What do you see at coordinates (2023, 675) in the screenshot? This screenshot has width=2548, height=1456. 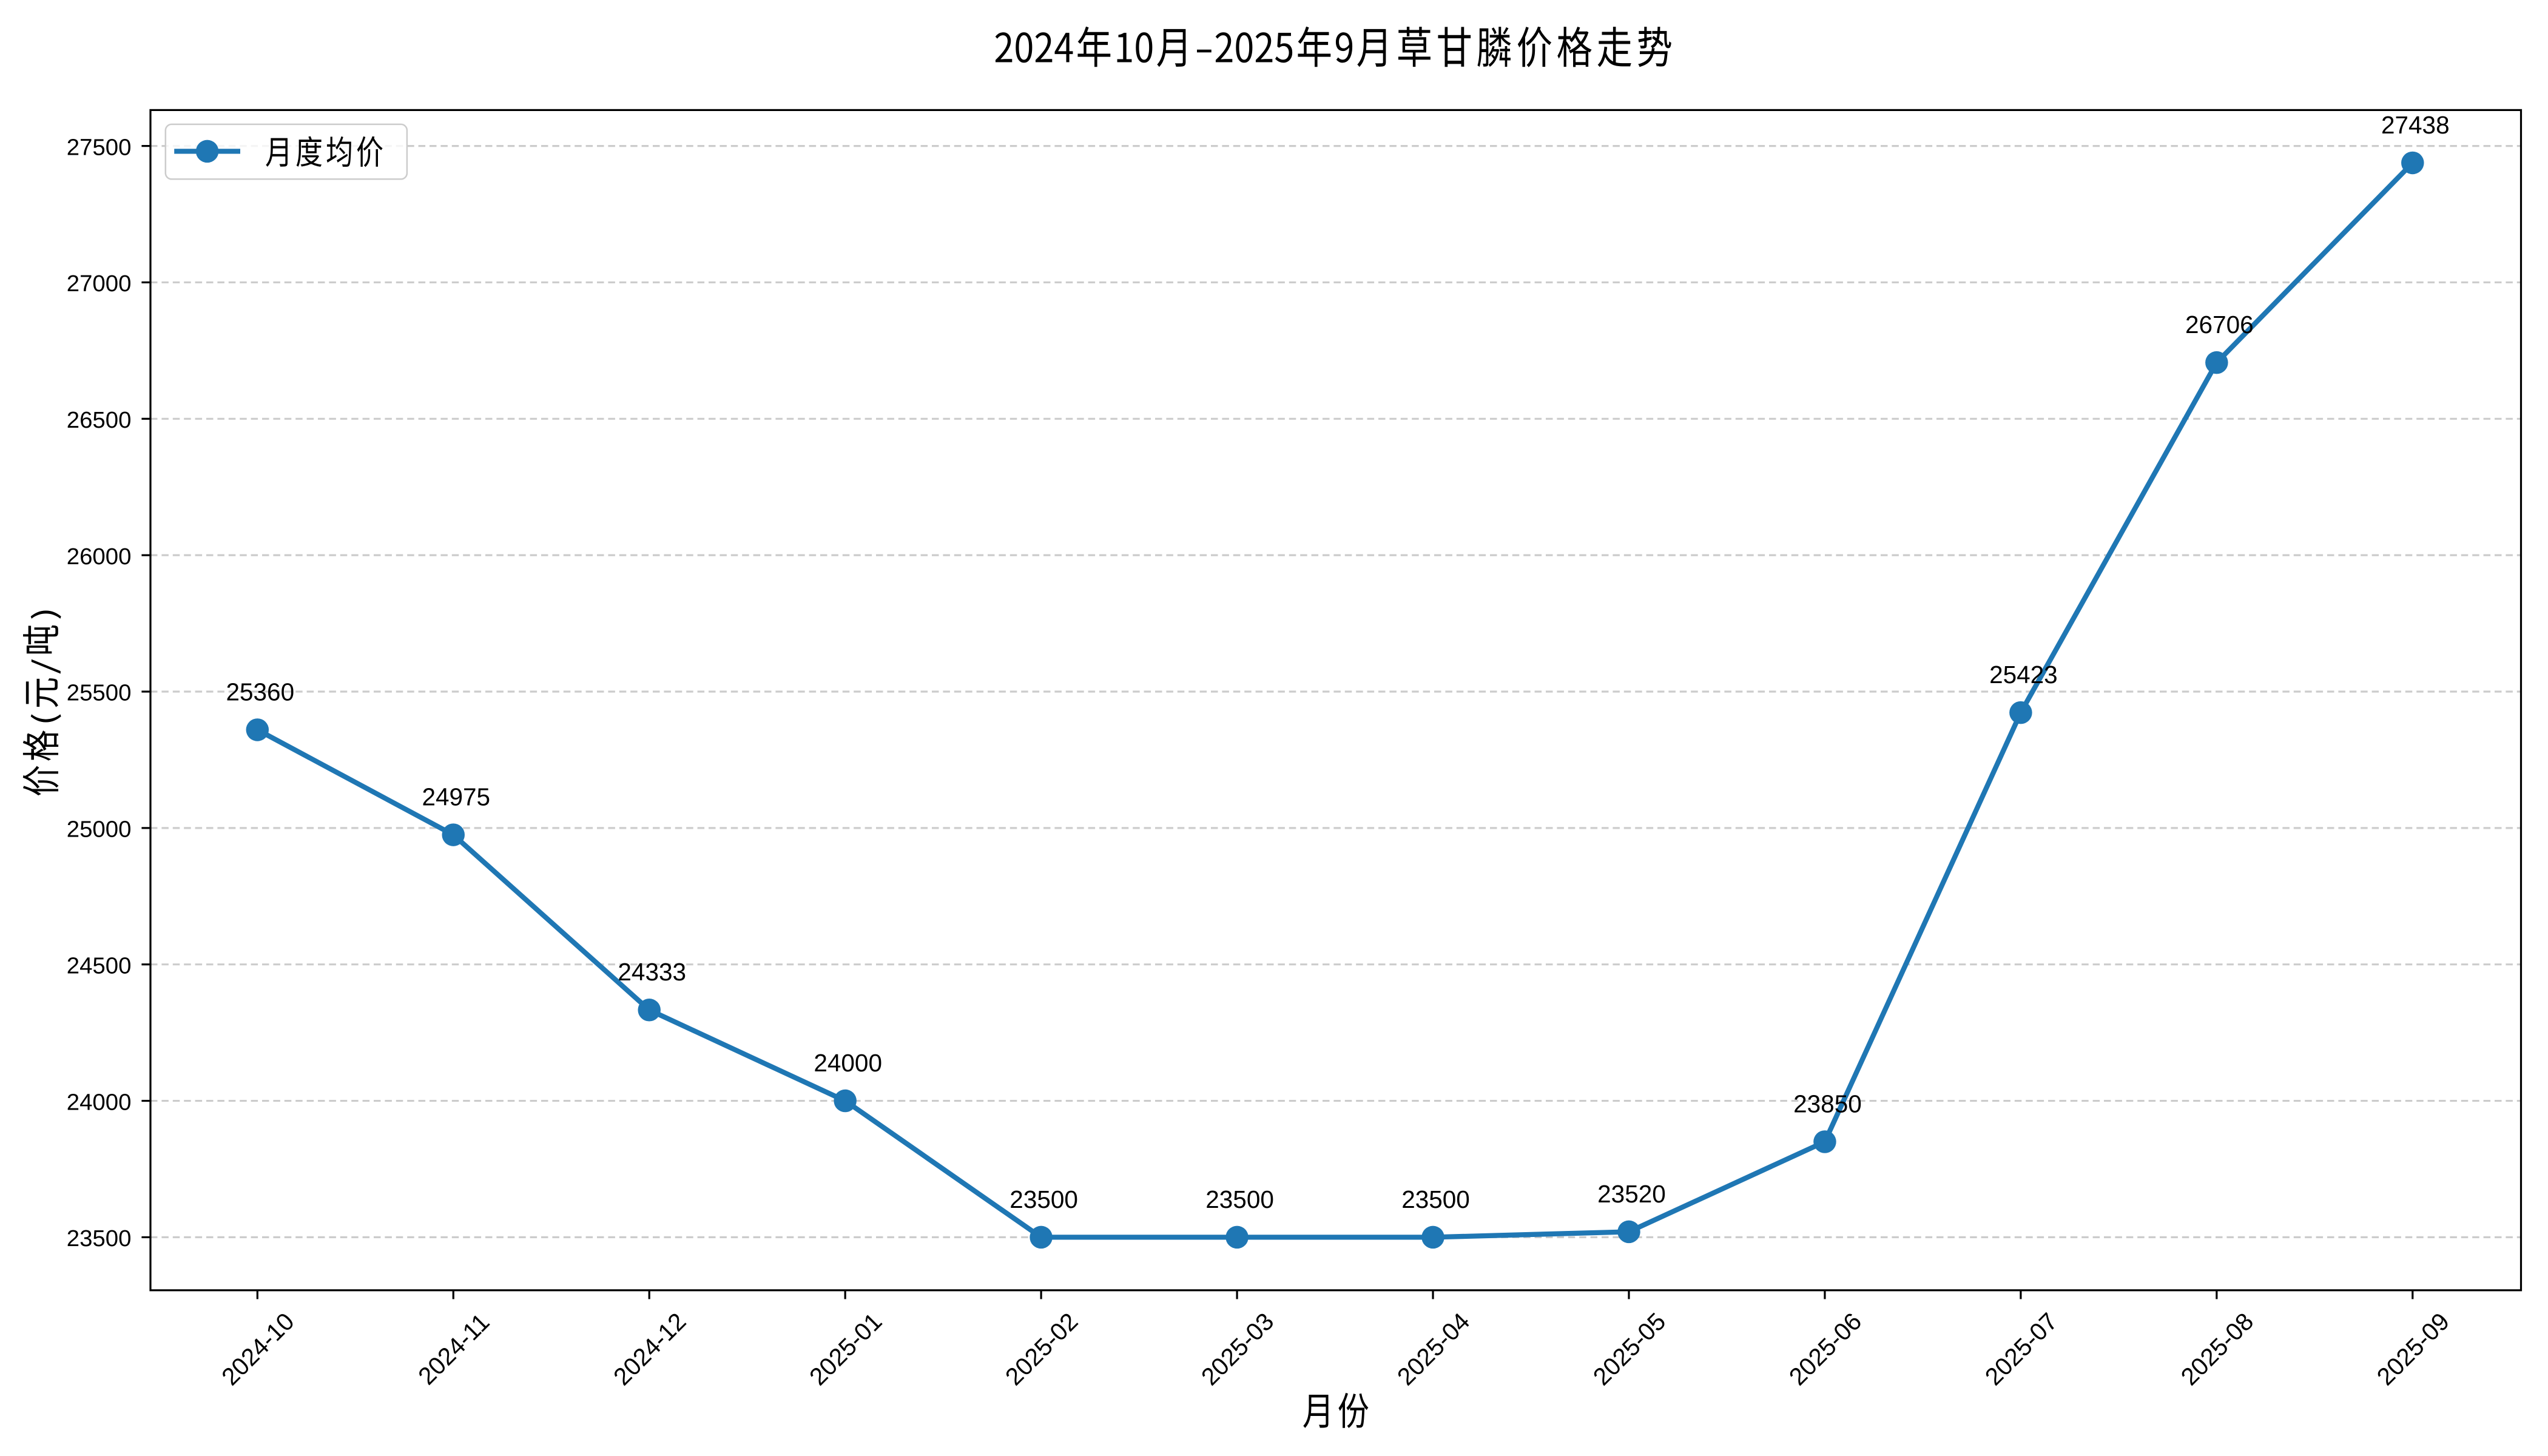 I see `svg-text: 25423` at bounding box center [2023, 675].